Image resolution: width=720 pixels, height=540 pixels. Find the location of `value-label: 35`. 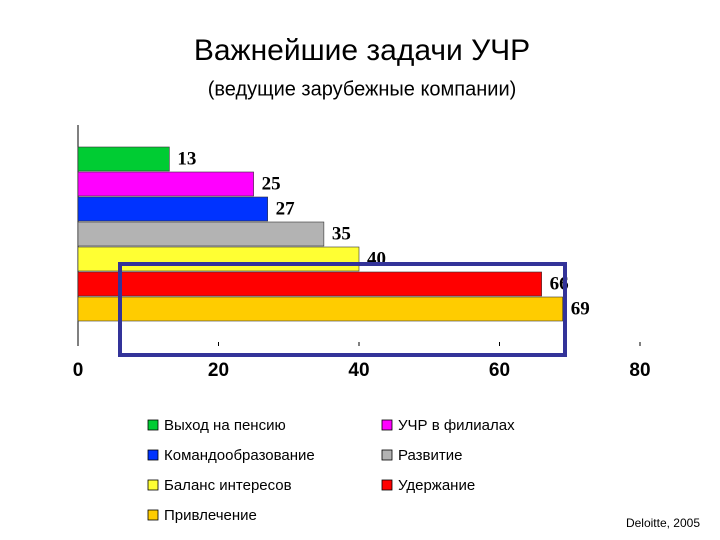

value-label: 35 is located at coordinates (341, 233).